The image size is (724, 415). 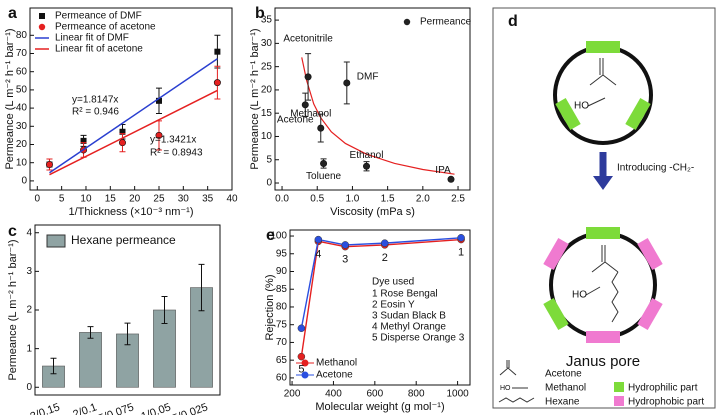 I want to click on x-tick-label: 40, so click(x=232, y=199).